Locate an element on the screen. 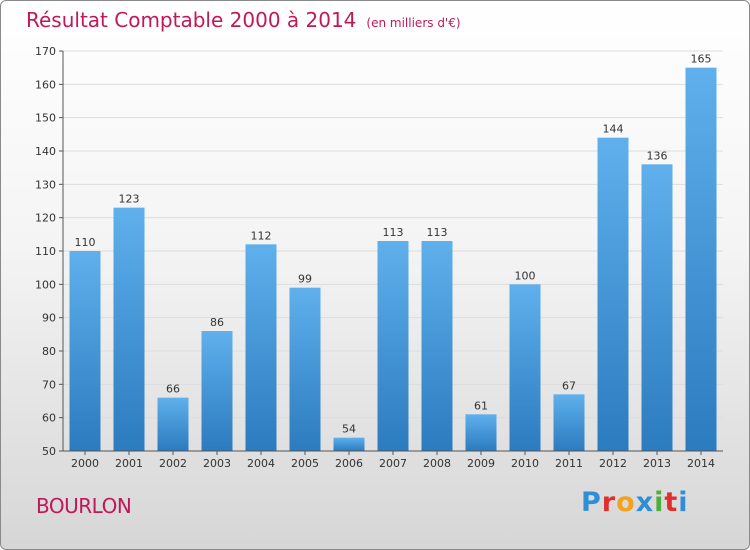 The height and width of the screenshot is (550, 750). y-tick-label: 160 is located at coordinates (45, 84).